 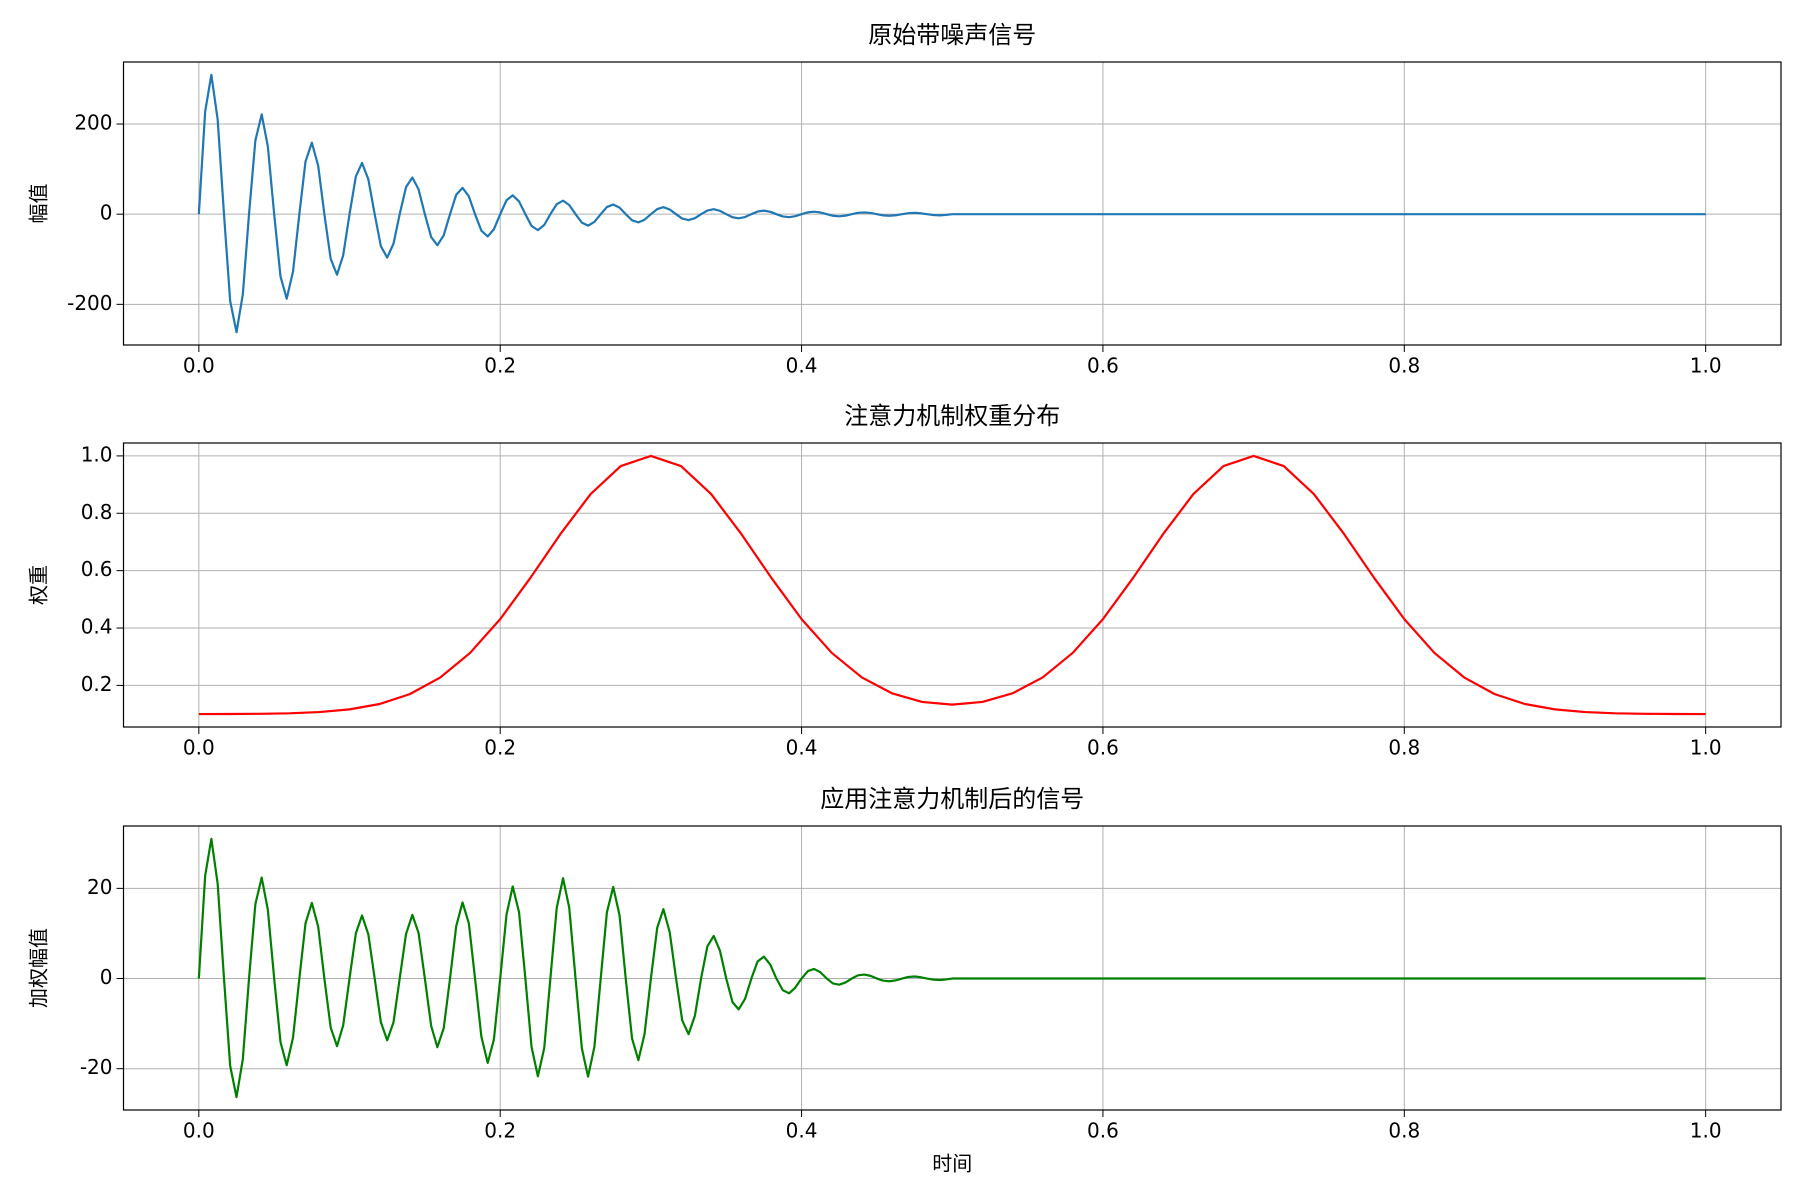 I want to click on chart-title: 应用注意力机制后的信号, so click(x=952, y=799).